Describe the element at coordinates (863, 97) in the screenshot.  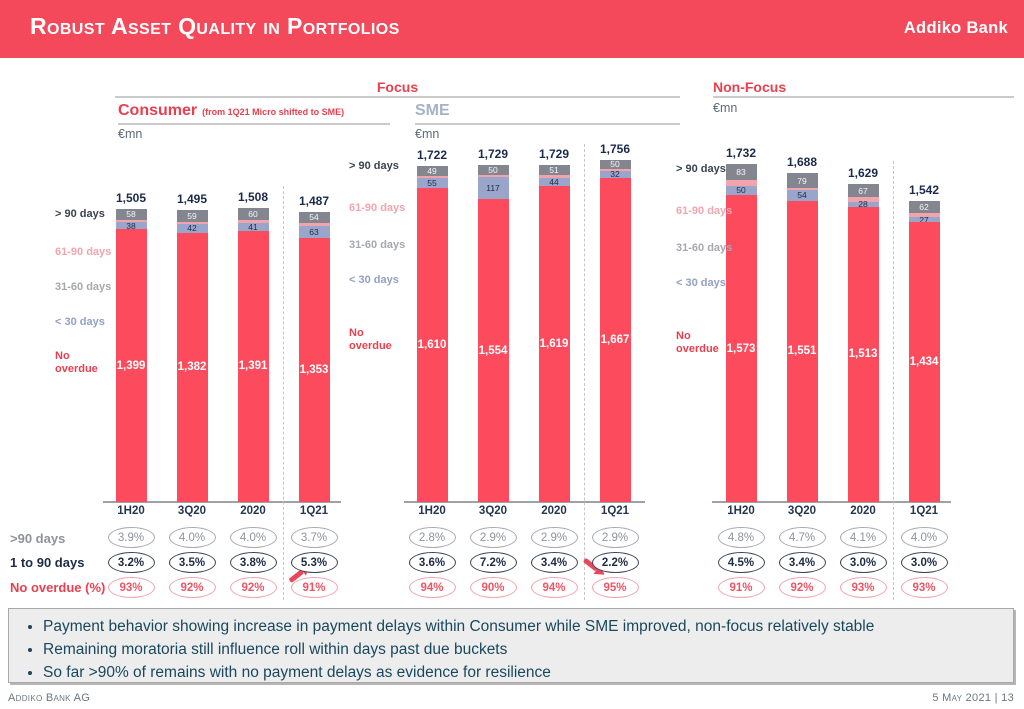
I see `non-focus-underline` at that location.